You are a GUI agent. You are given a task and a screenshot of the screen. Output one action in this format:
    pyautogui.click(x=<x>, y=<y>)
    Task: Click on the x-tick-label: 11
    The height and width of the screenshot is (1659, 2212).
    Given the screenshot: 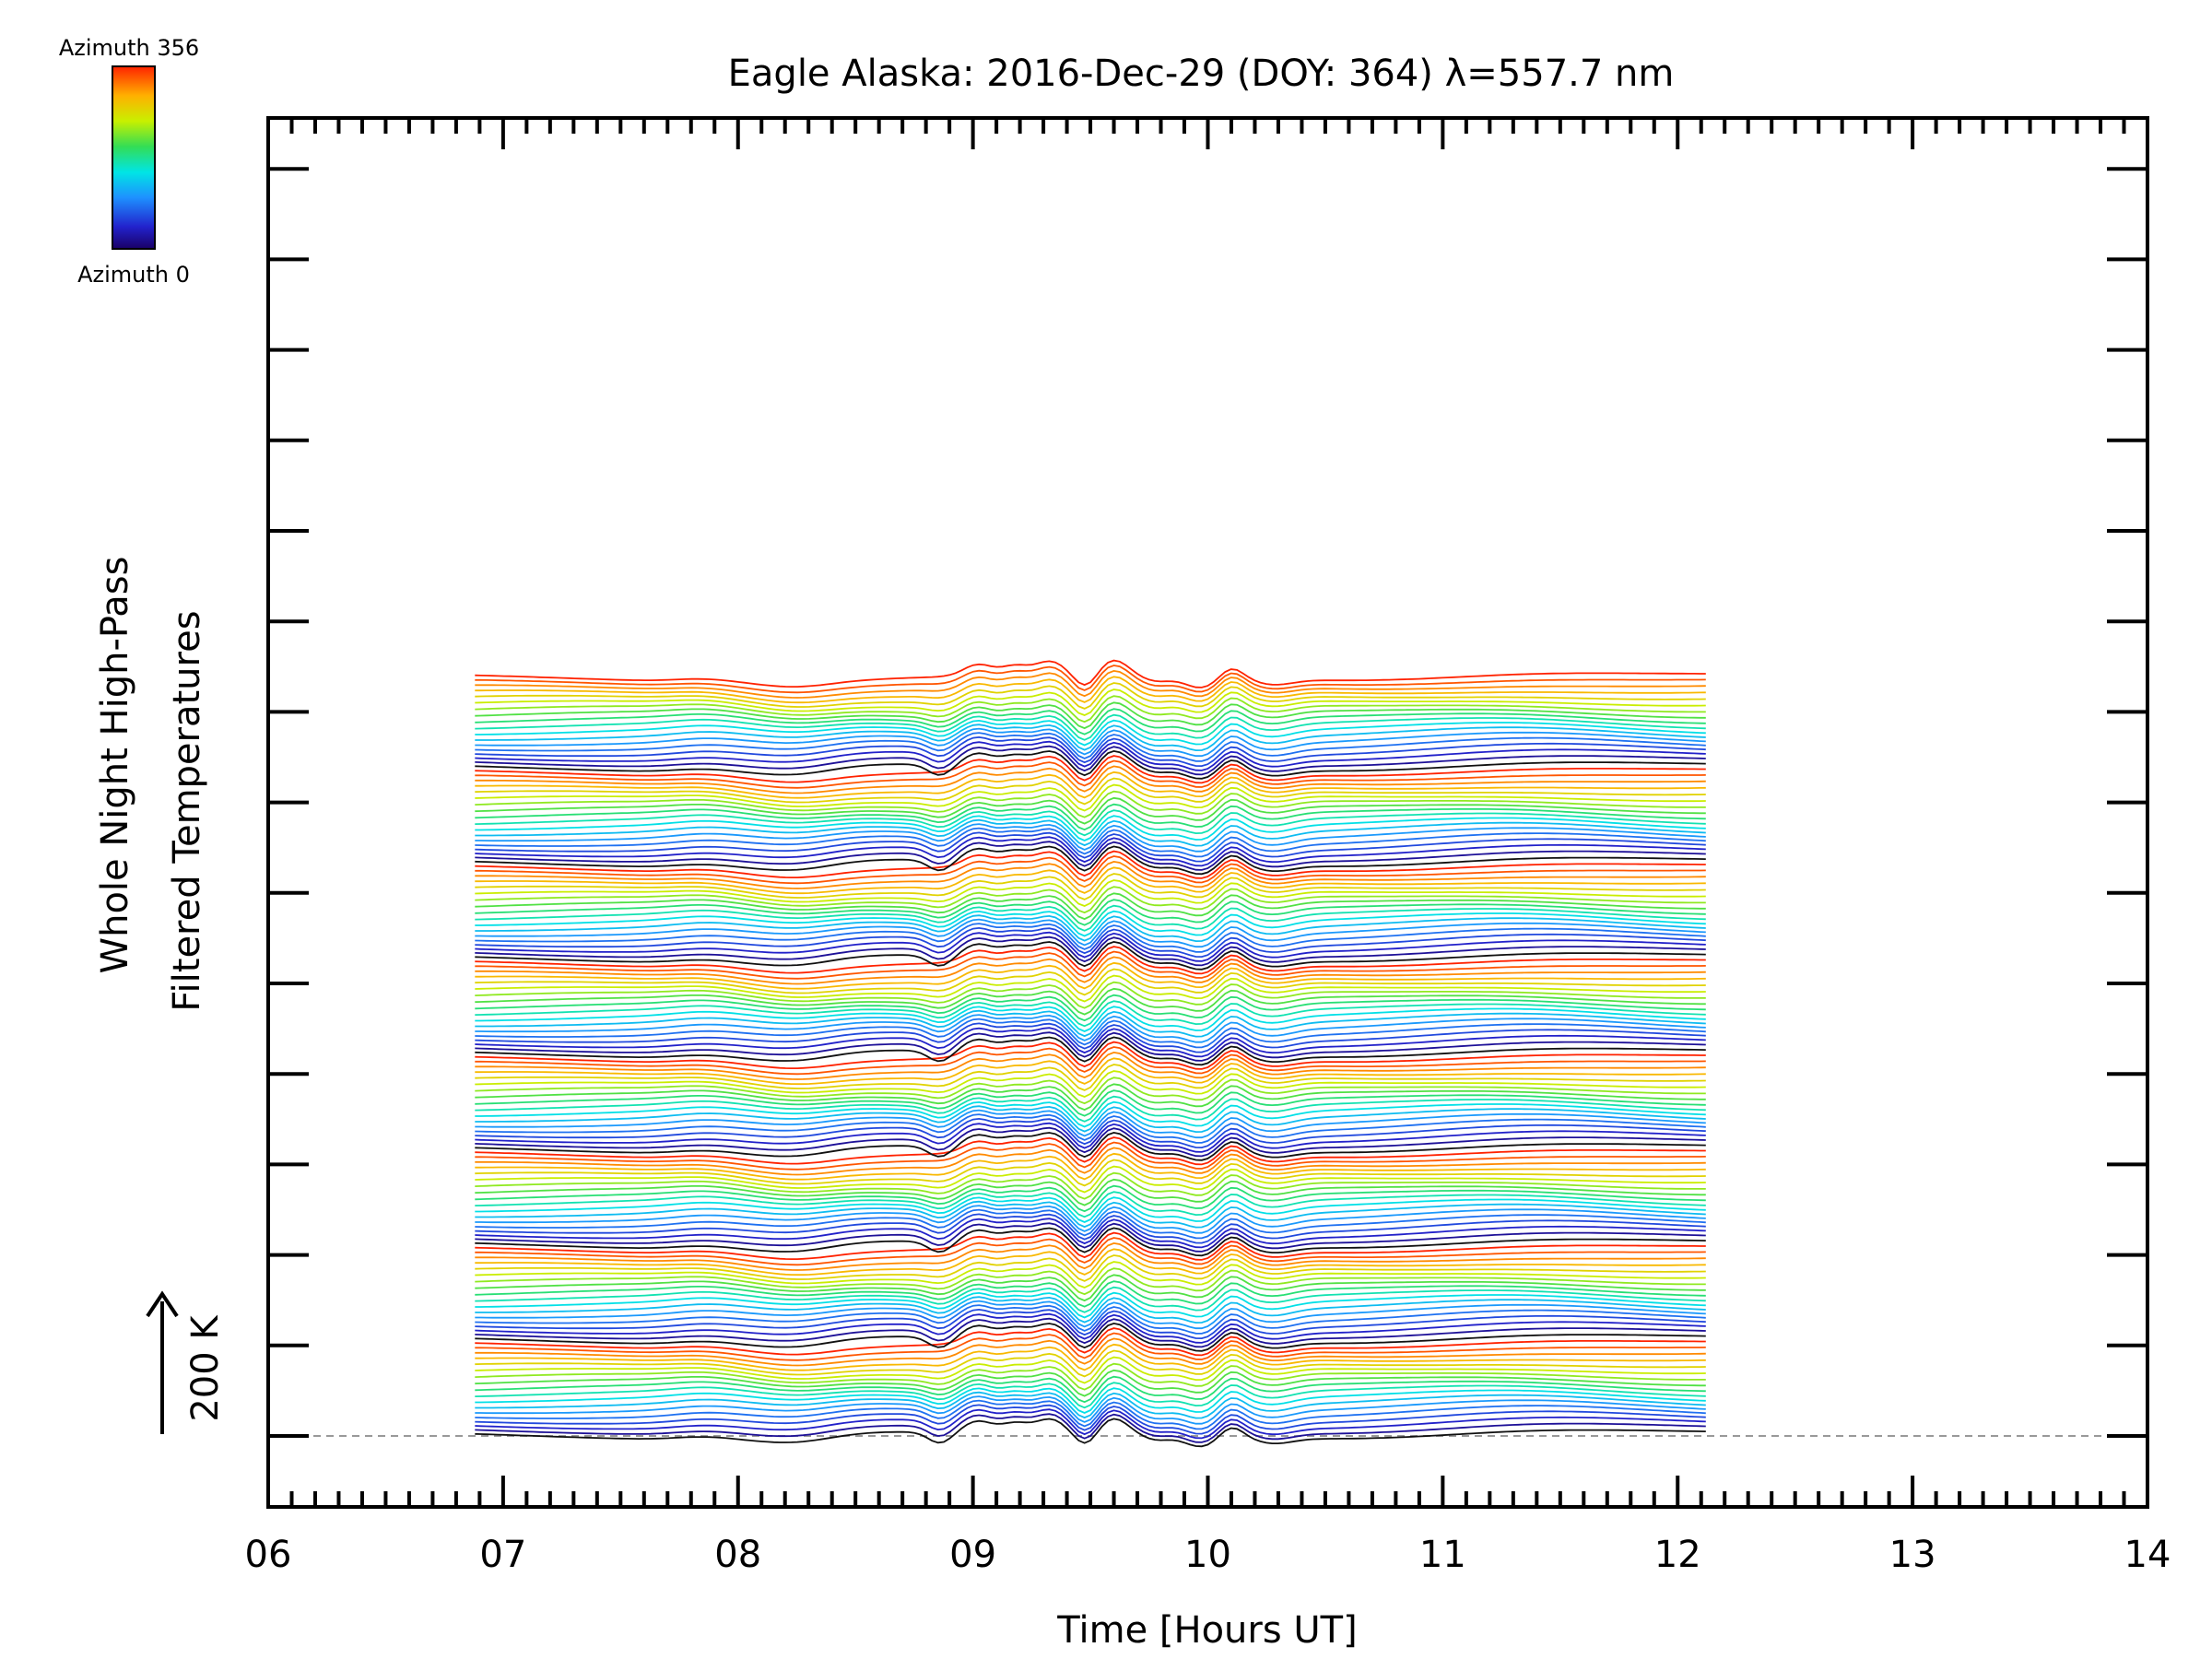 What is the action you would take?
    pyautogui.click(x=1442, y=1555)
    